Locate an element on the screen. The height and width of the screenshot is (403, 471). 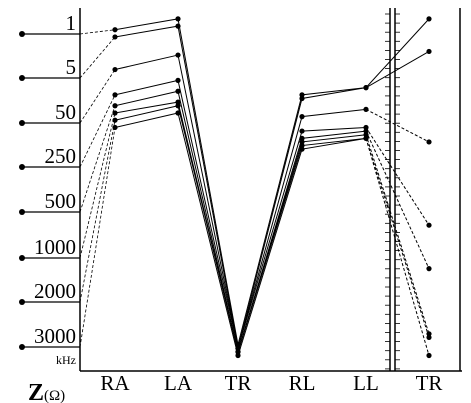
legend-label: 500 is located at coordinates (61, 201).